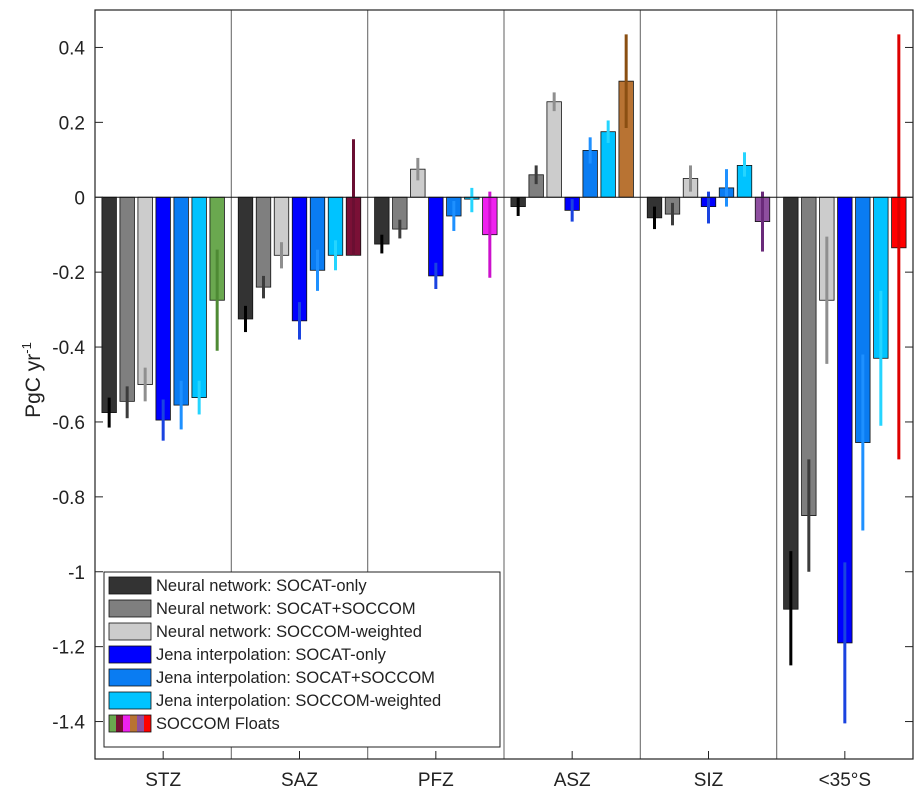 The height and width of the screenshot is (792, 918). Describe the element at coordinates (286, 609) in the screenshot. I see `legend-label: Neural network: SOCAT+SOCCOM` at that location.